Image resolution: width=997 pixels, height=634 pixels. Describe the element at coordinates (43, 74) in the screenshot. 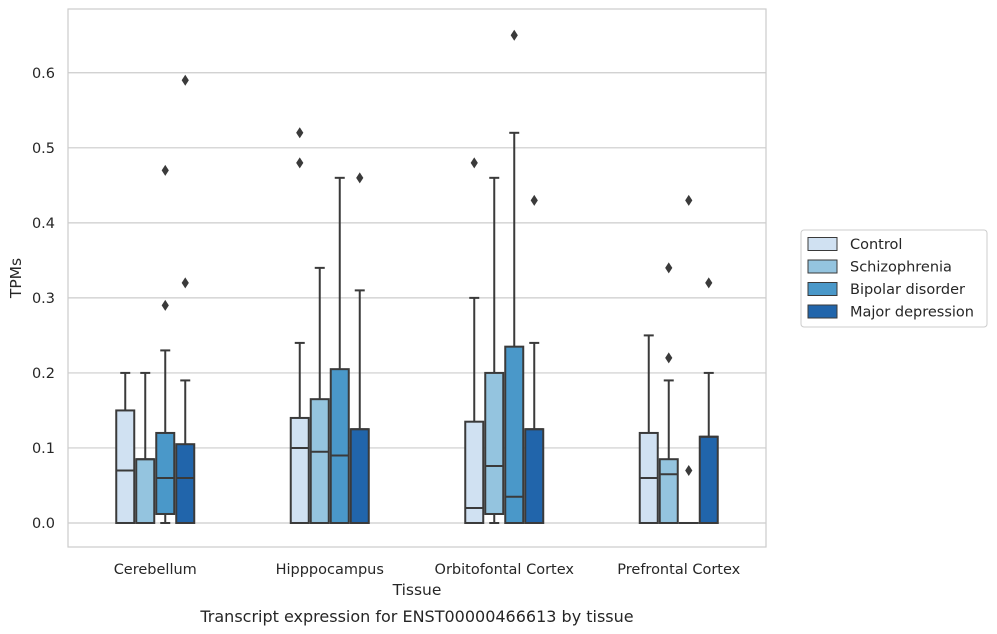

I see `y-tick-label: 0.6` at that location.